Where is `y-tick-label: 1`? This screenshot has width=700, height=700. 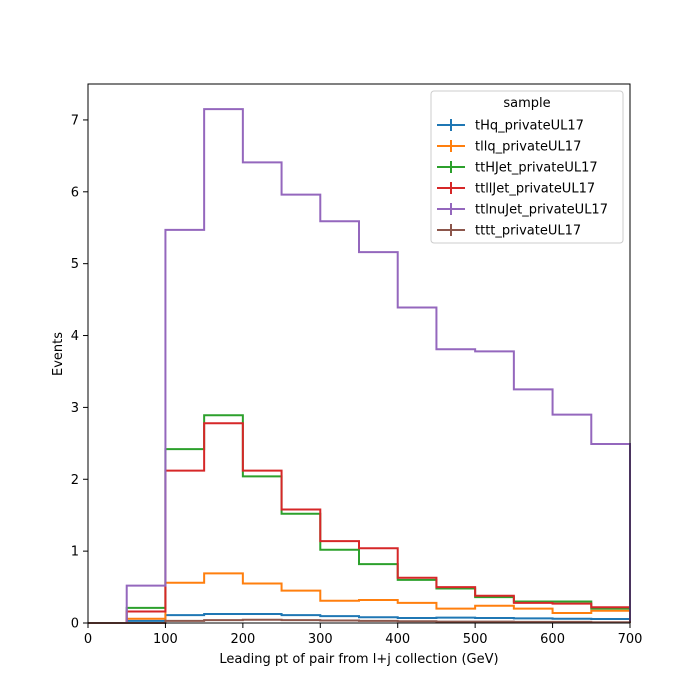
y-tick-label: 1 is located at coordinates (75, 552).